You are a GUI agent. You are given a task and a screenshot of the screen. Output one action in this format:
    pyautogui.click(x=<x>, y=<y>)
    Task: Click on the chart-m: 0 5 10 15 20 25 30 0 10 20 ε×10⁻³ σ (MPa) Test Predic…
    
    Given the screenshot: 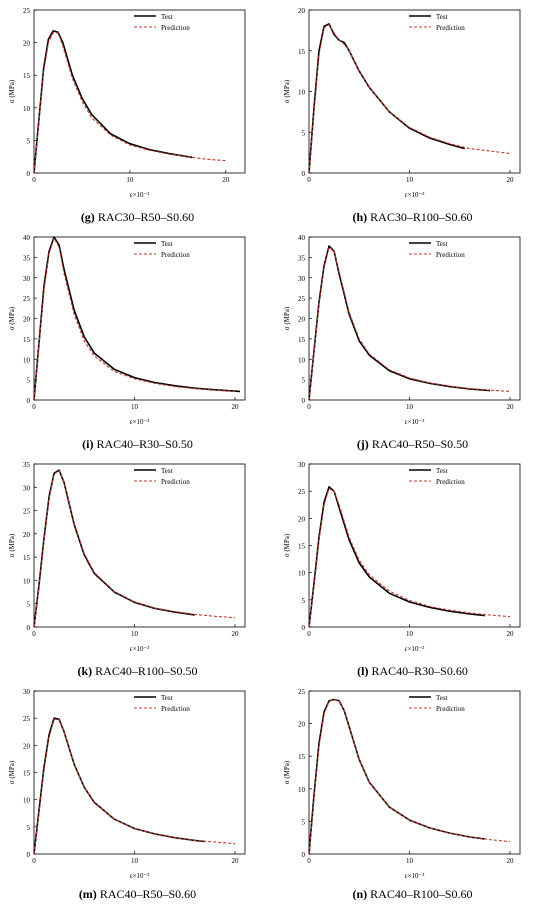 What is the action you would take?
    pyautogui.click(x=127, y=784)
    